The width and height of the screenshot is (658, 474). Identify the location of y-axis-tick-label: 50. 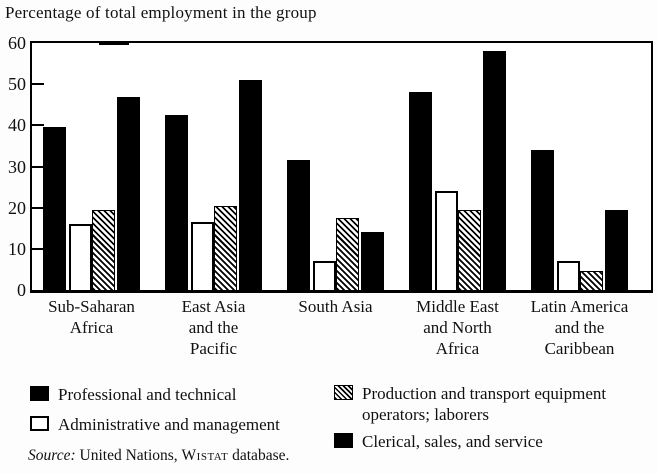
(17, 84).